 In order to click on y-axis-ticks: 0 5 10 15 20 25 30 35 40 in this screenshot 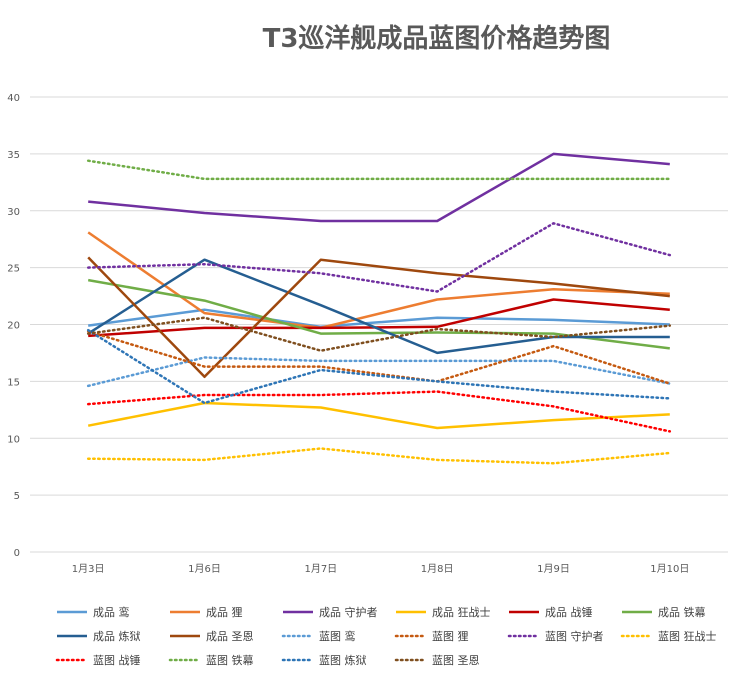, I will do `click(13, 326)`.